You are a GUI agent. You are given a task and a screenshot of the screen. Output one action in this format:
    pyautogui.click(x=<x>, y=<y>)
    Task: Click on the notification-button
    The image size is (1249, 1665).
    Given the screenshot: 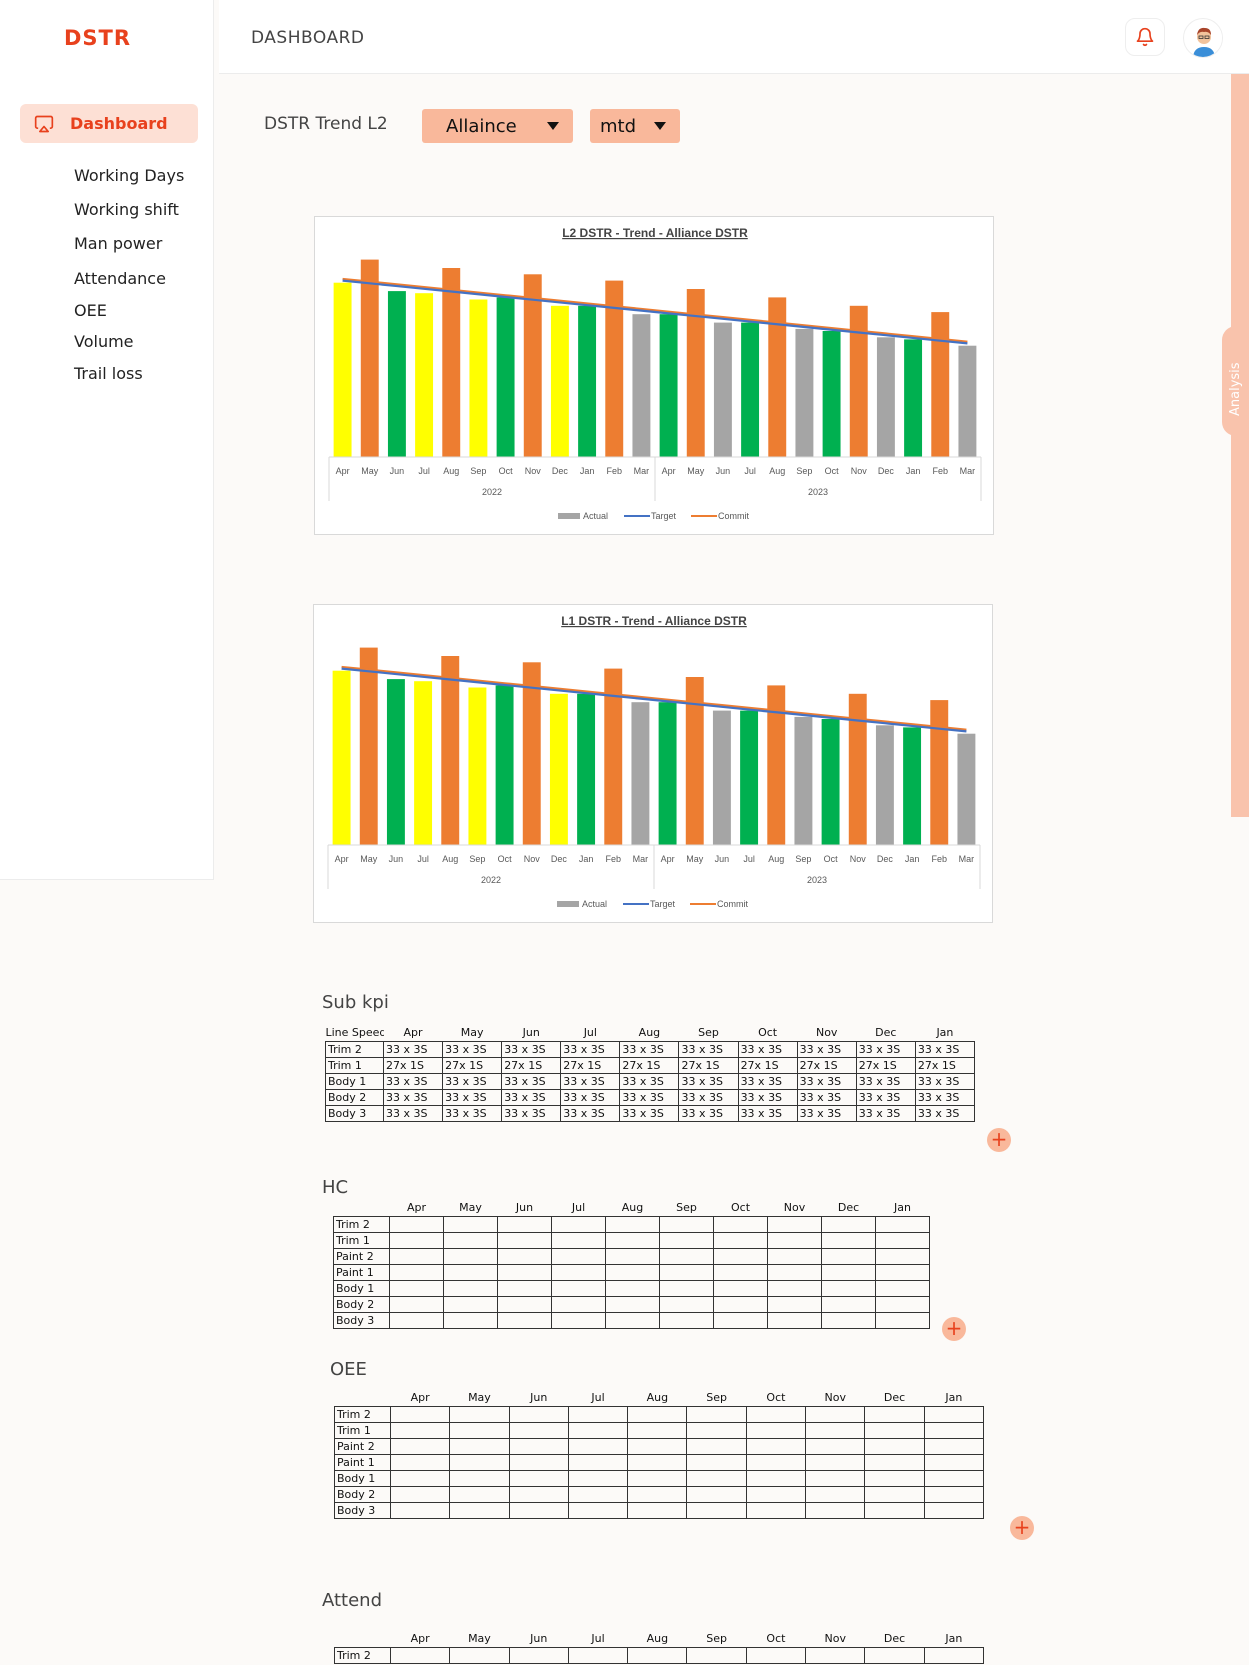 What is the action you would take?
    pyautogui.click(x=1145, y=37)
    